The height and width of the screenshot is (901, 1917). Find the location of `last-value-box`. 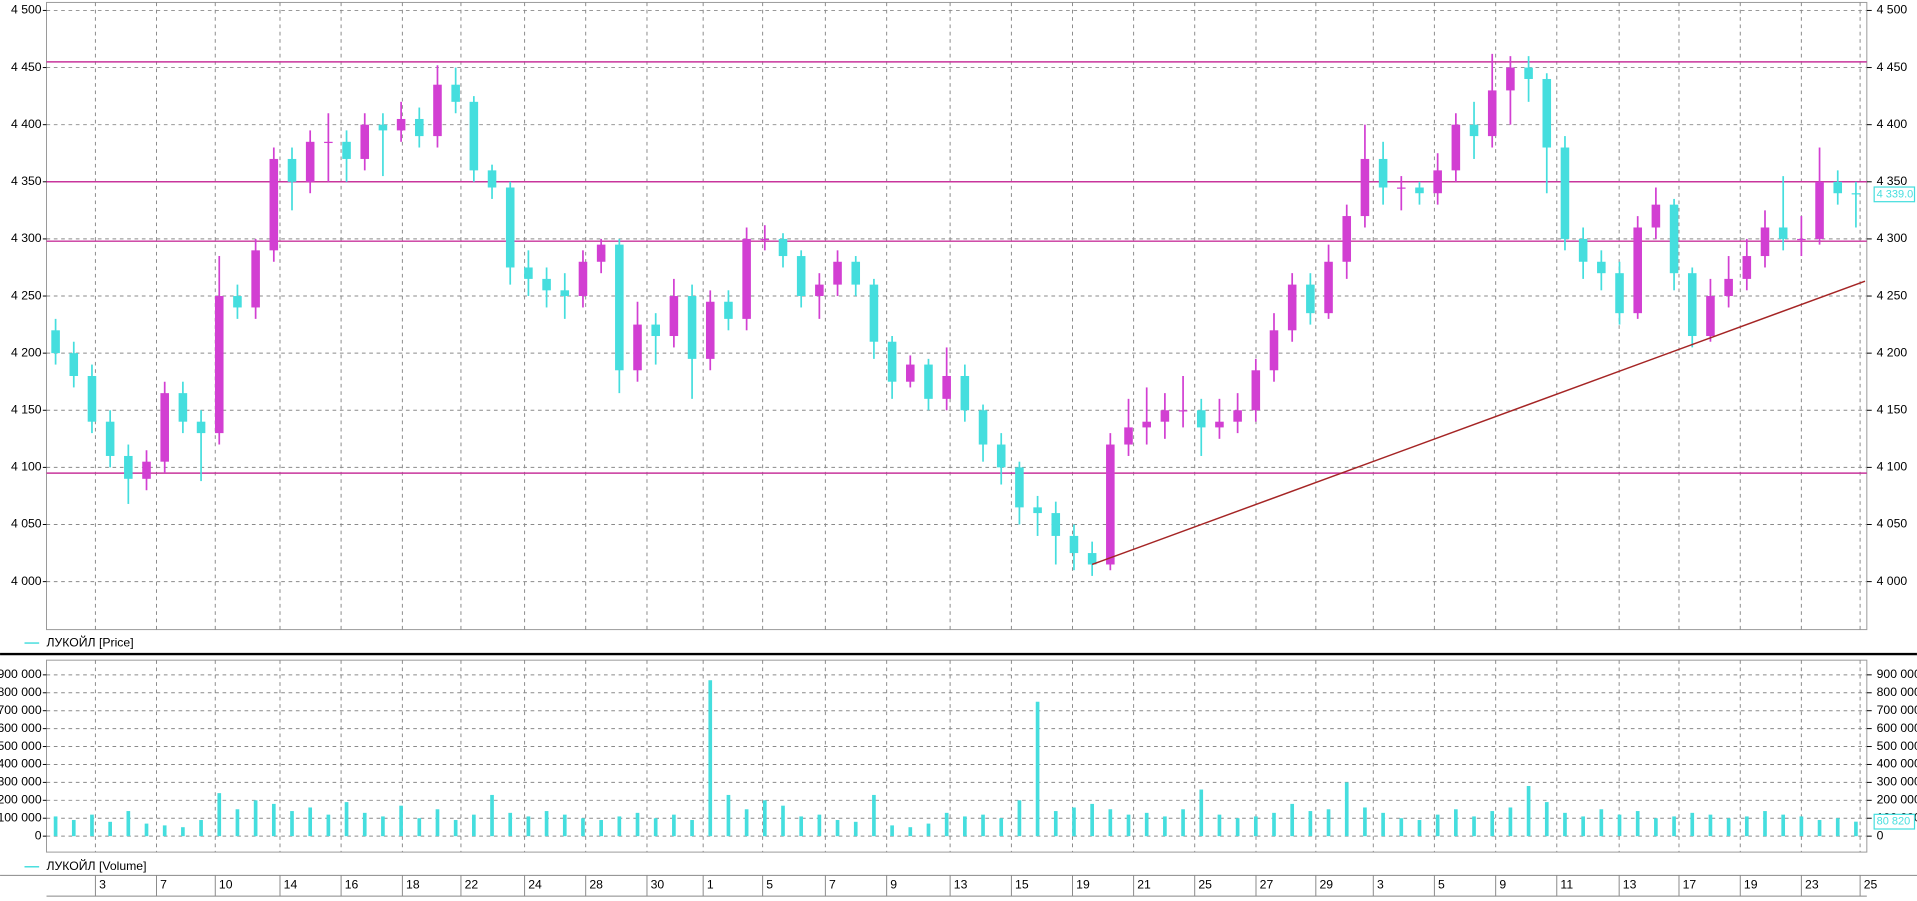

last-value-box is located at coordinates (1894, 821).